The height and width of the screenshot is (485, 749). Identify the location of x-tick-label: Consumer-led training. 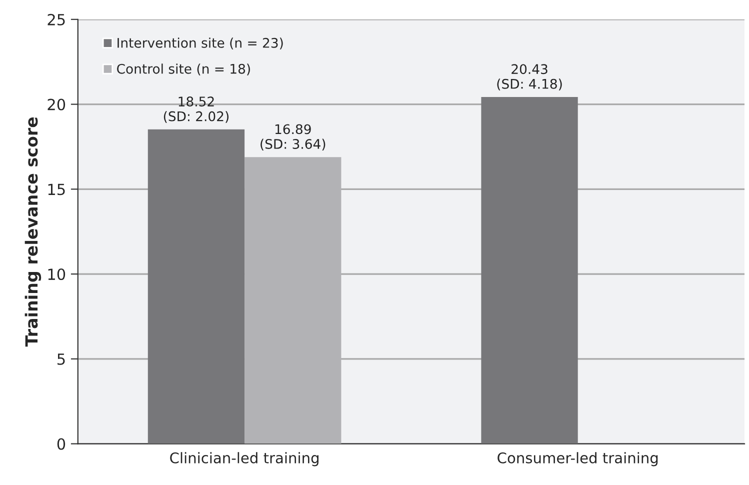
(578, 459).